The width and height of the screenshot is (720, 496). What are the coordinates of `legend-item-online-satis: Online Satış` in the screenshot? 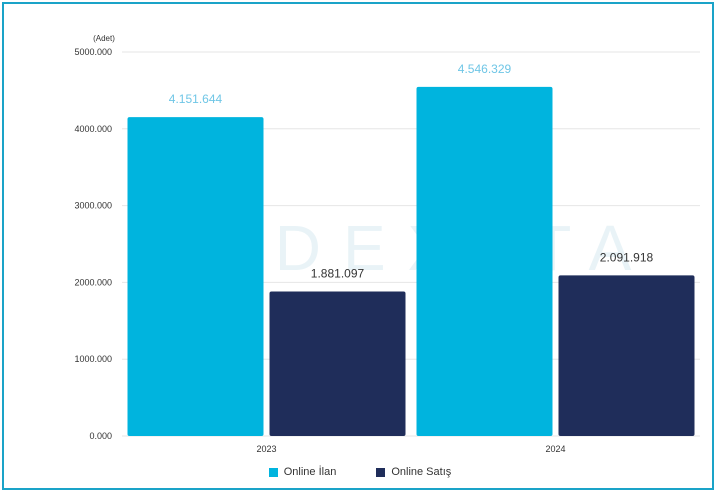 It's located at (413, 472).